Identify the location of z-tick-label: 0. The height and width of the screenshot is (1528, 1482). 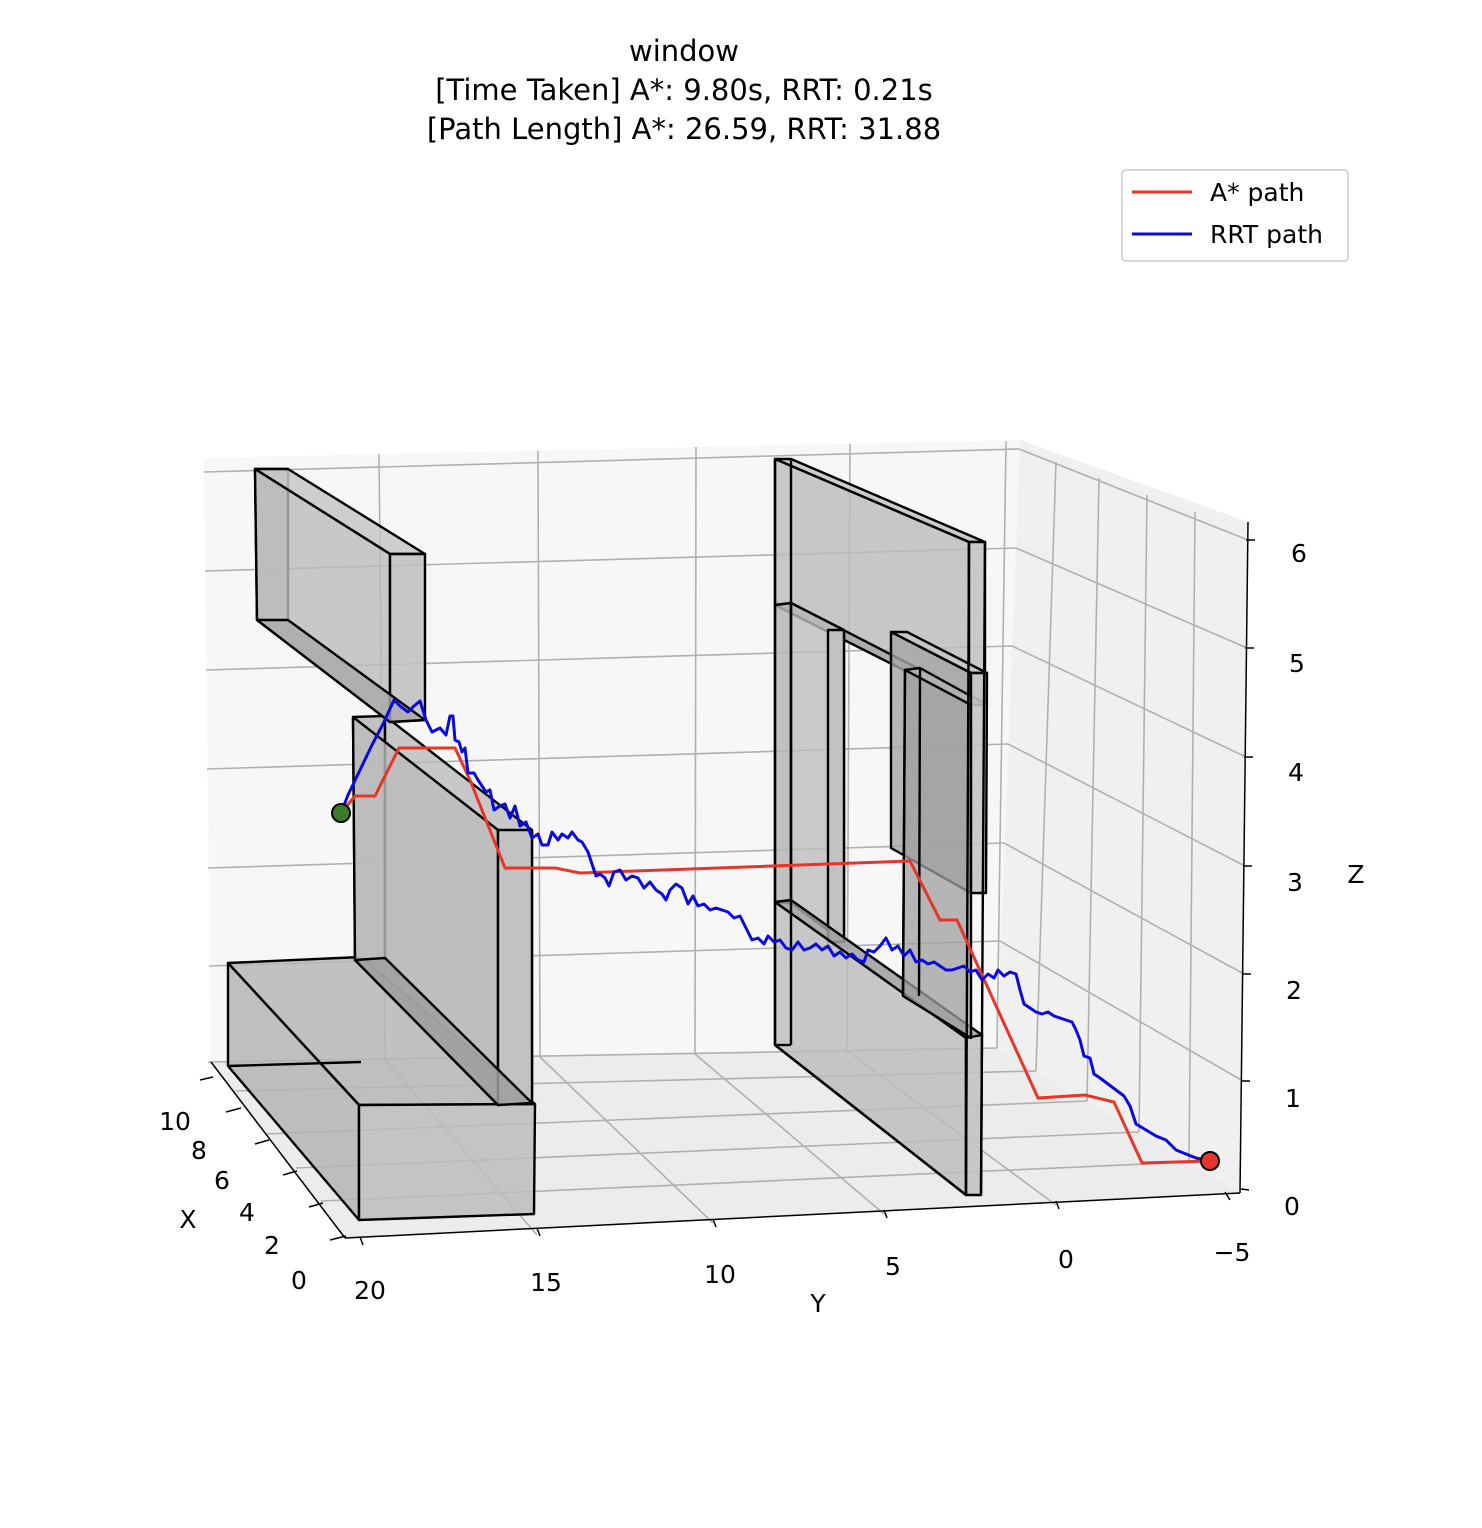
(1292, 1206).